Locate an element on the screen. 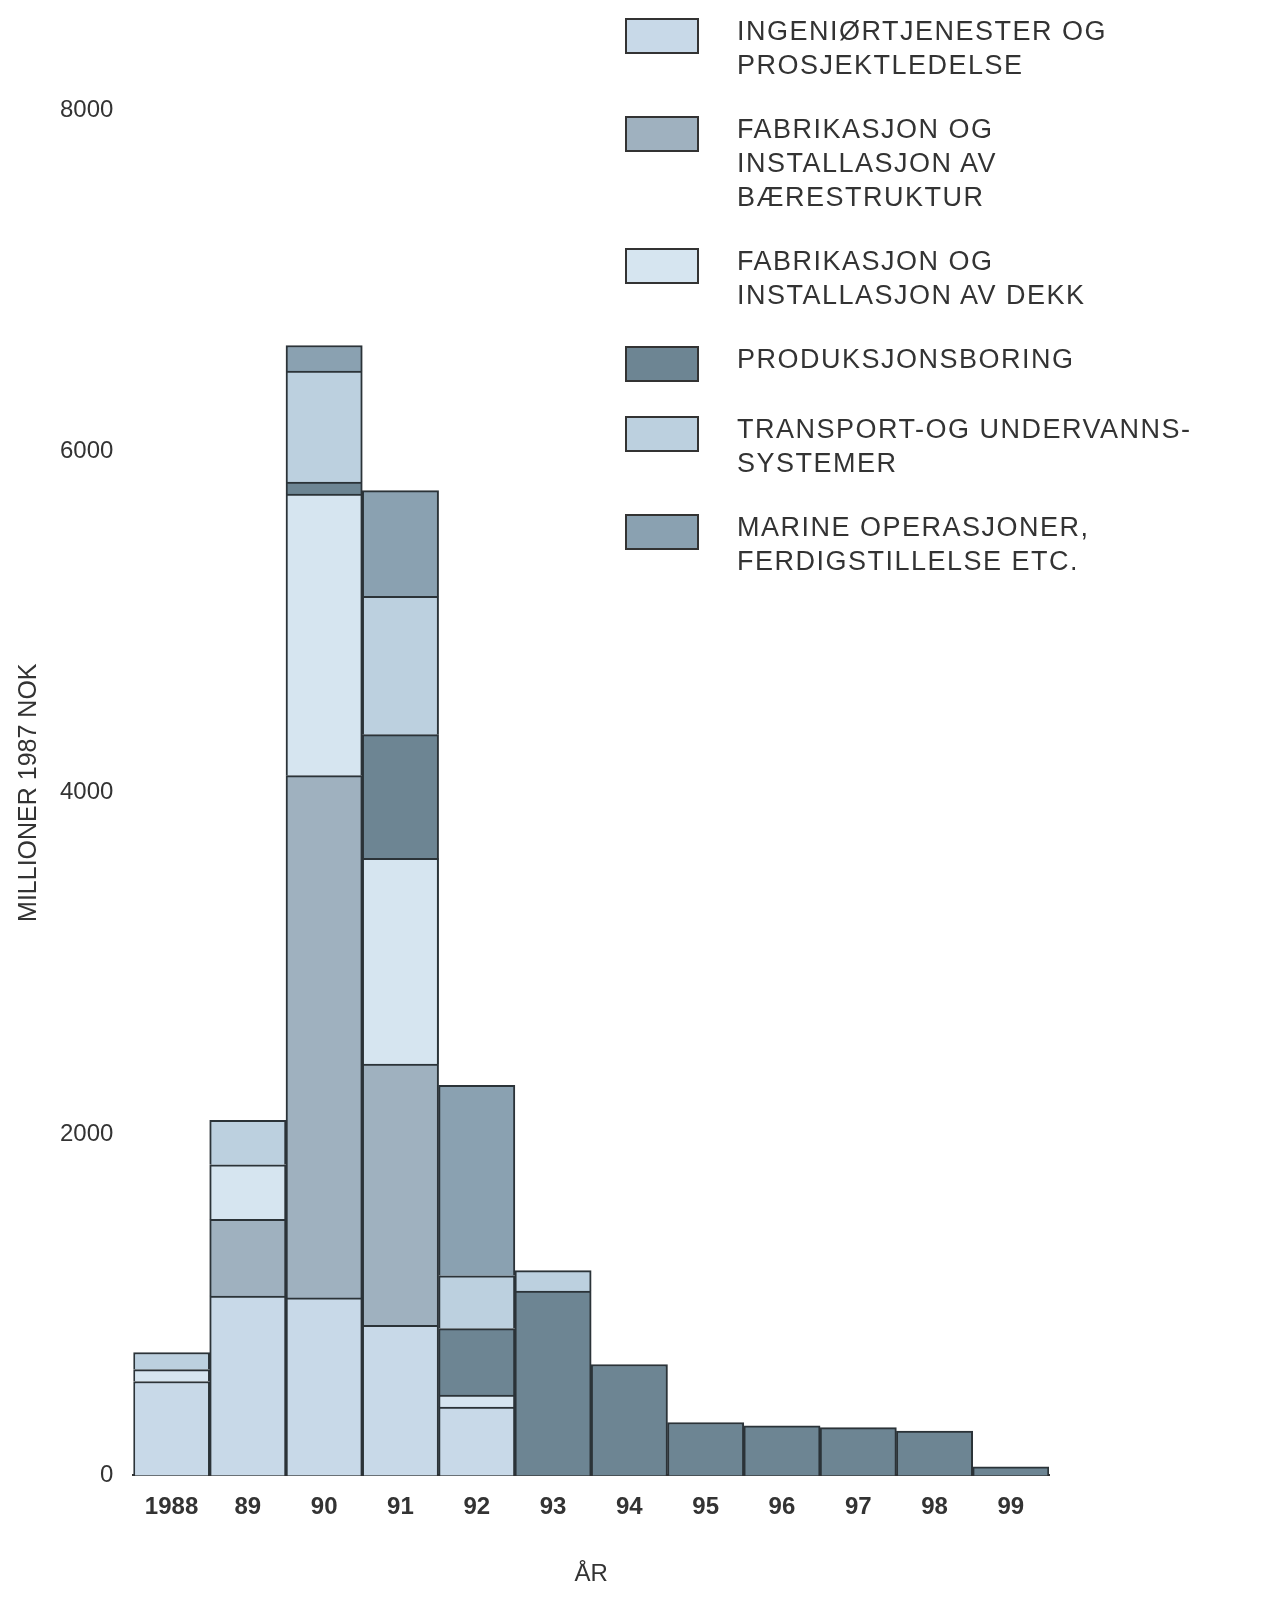  x-tick-label: 89 is located at coordinates (248, 1506).